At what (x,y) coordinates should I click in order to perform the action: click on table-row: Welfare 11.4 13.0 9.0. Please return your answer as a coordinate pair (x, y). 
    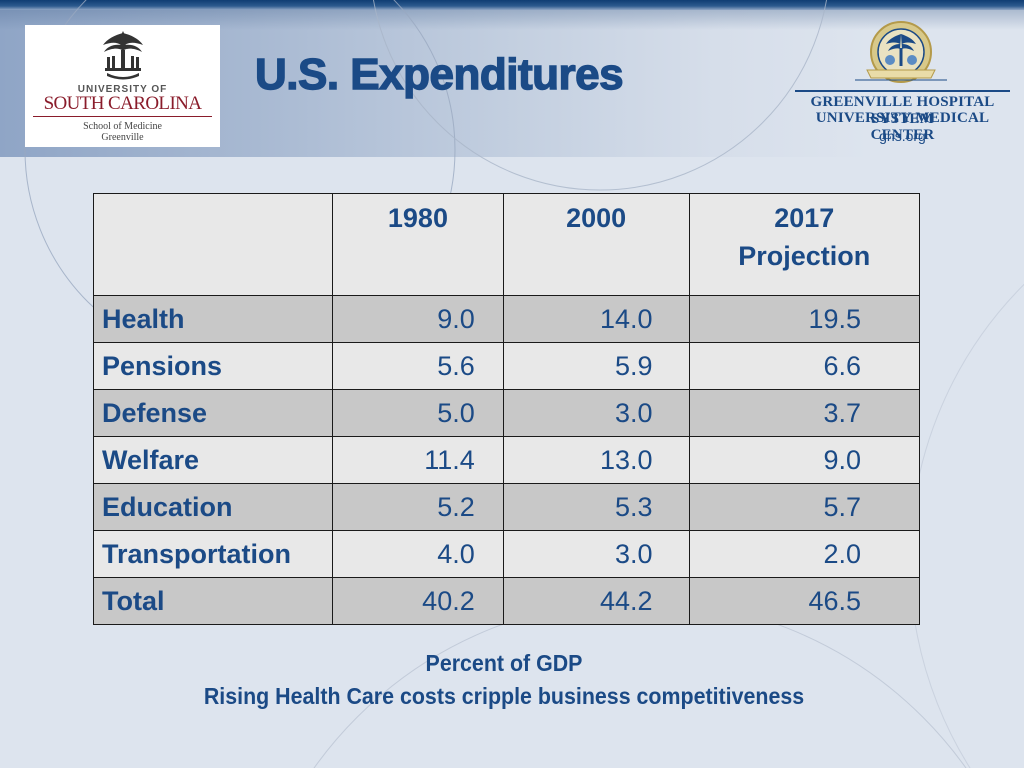
    Looking at the image, I should click on (506, 460).